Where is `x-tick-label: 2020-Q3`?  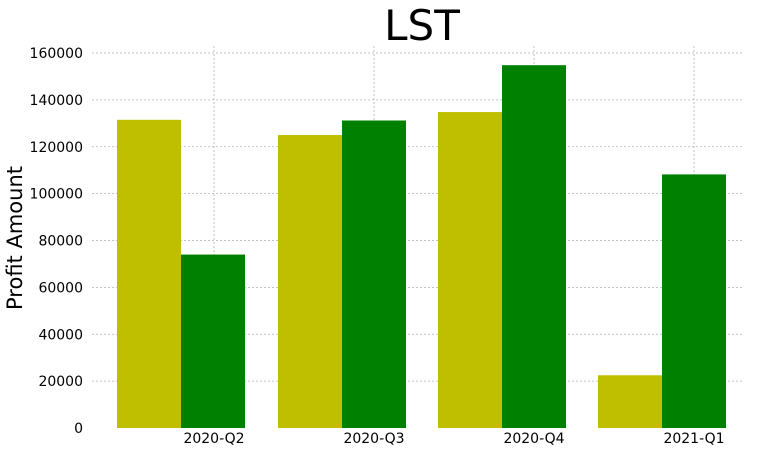
x-tick-label: 2020-Q3 is located at coordinates (373, 439).